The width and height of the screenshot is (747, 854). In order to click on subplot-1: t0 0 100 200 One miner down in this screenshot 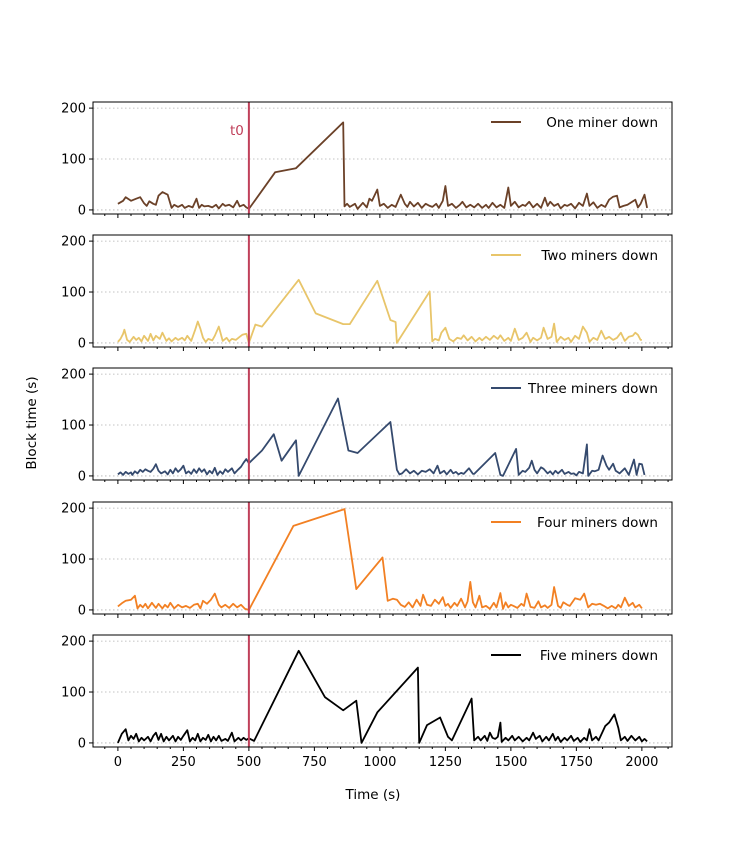, I will do `click(367, 159)`.